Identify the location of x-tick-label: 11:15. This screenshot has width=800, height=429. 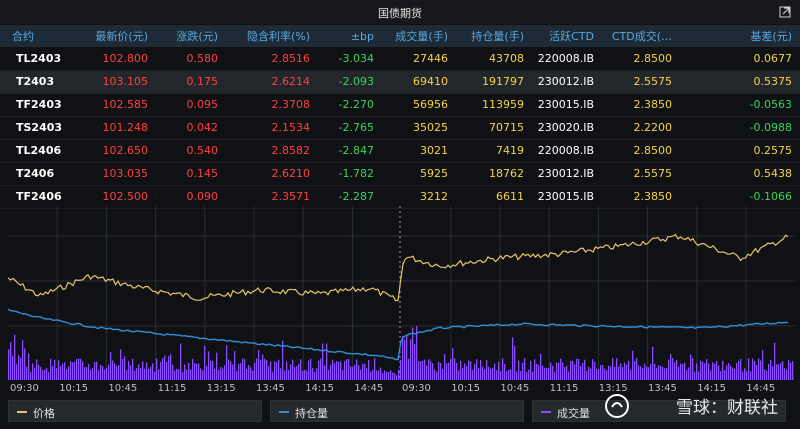
(172, 388).